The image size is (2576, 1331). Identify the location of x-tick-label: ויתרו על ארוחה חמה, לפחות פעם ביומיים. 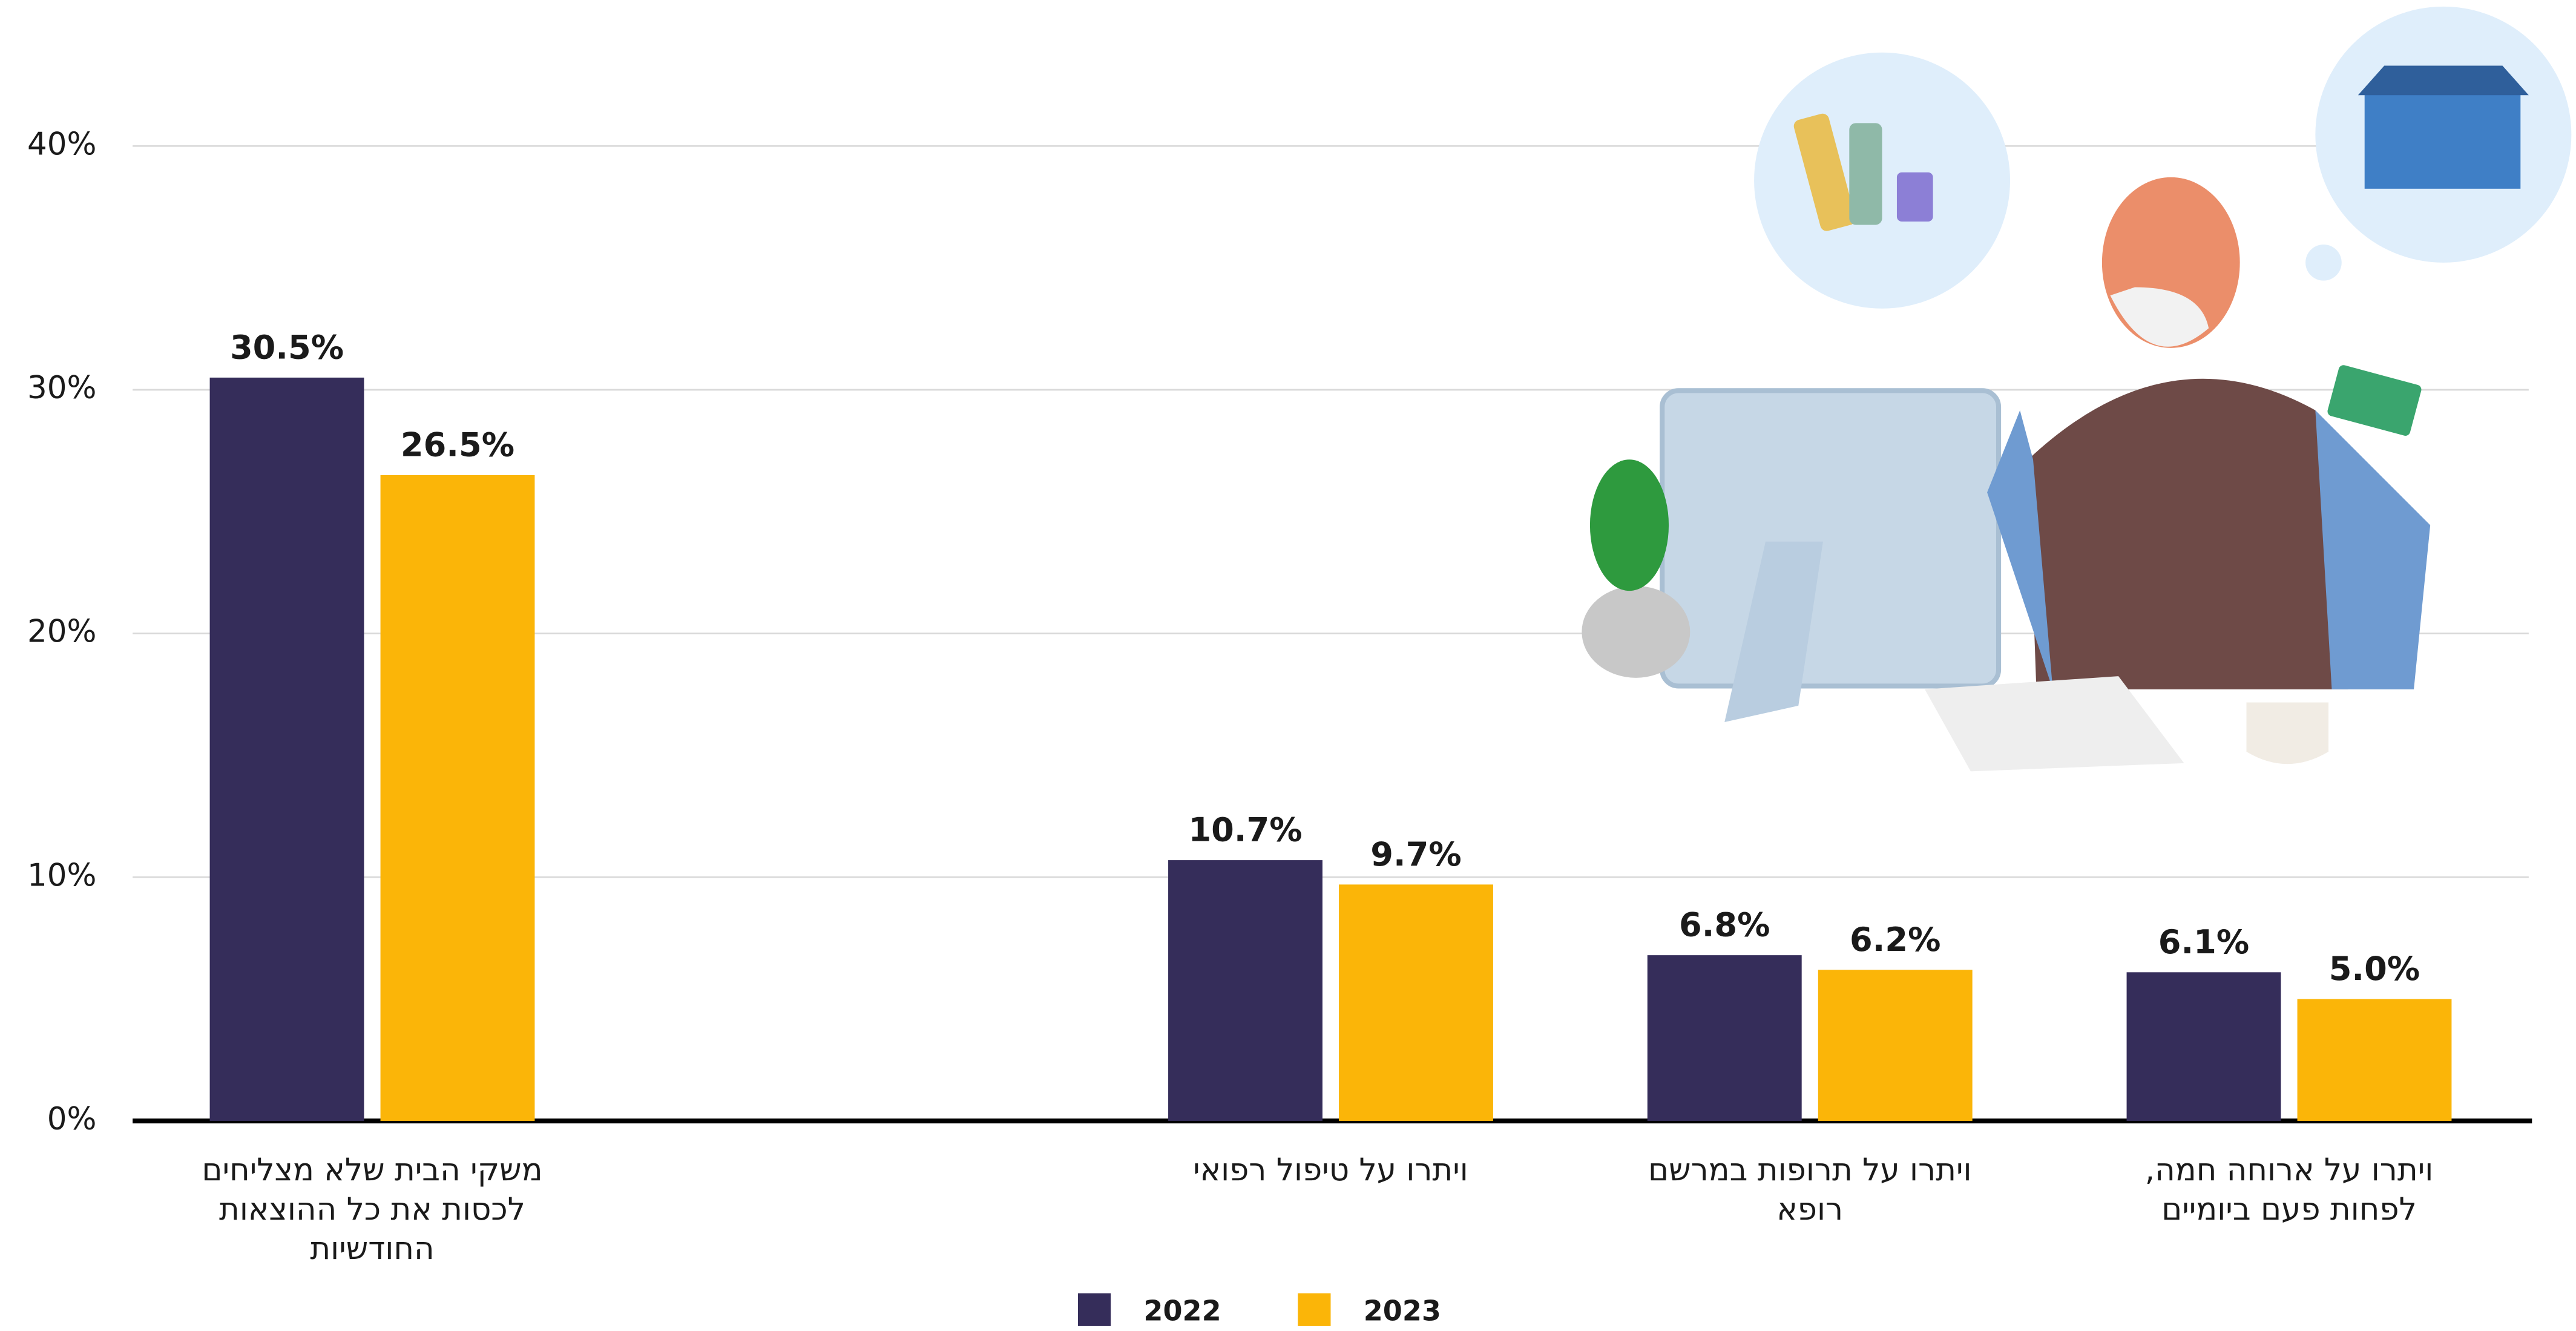
(2289, 1189).